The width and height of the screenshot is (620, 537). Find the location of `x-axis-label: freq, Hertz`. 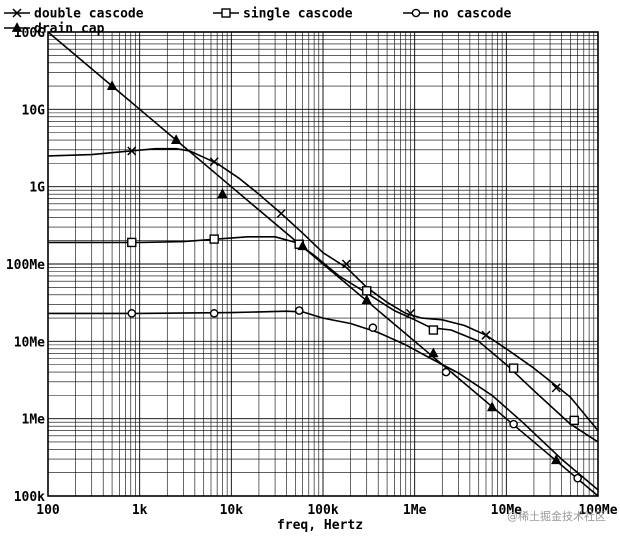

x-axis-label: freq, Hertz is located at coordinates (320, 525).